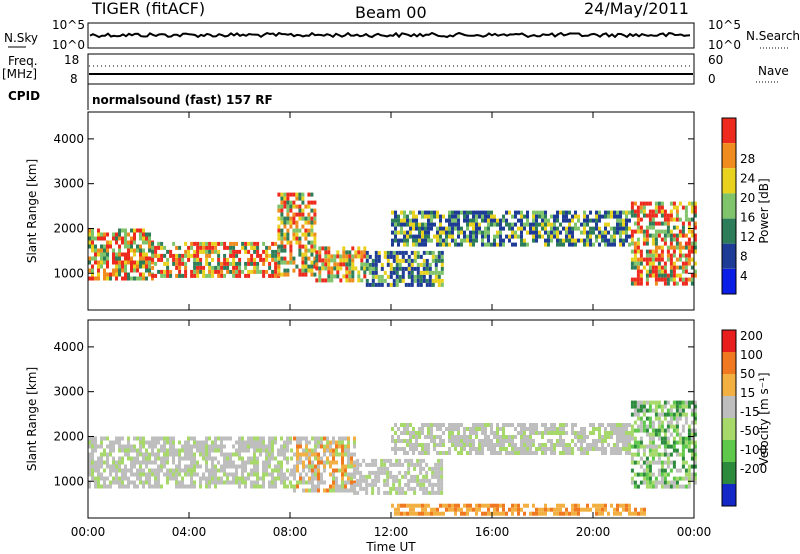 The height and width of the screenshot is (554, 800). What do you see at coordinates (24, 96) in the screenshot?
I see `cpid-label: CPID` at bounding box center [24, 96].